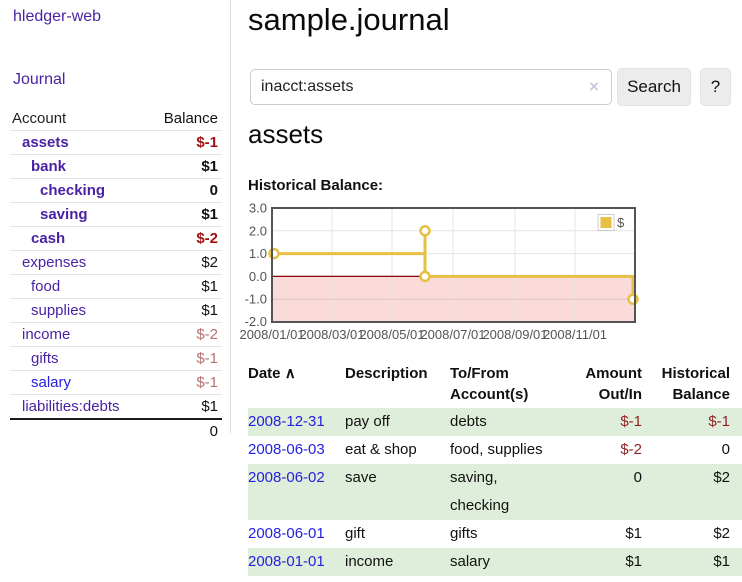 The width and height of the screenshot is (742, 582). I want to click on account-row-saving: saving $1, so click(116, 214).